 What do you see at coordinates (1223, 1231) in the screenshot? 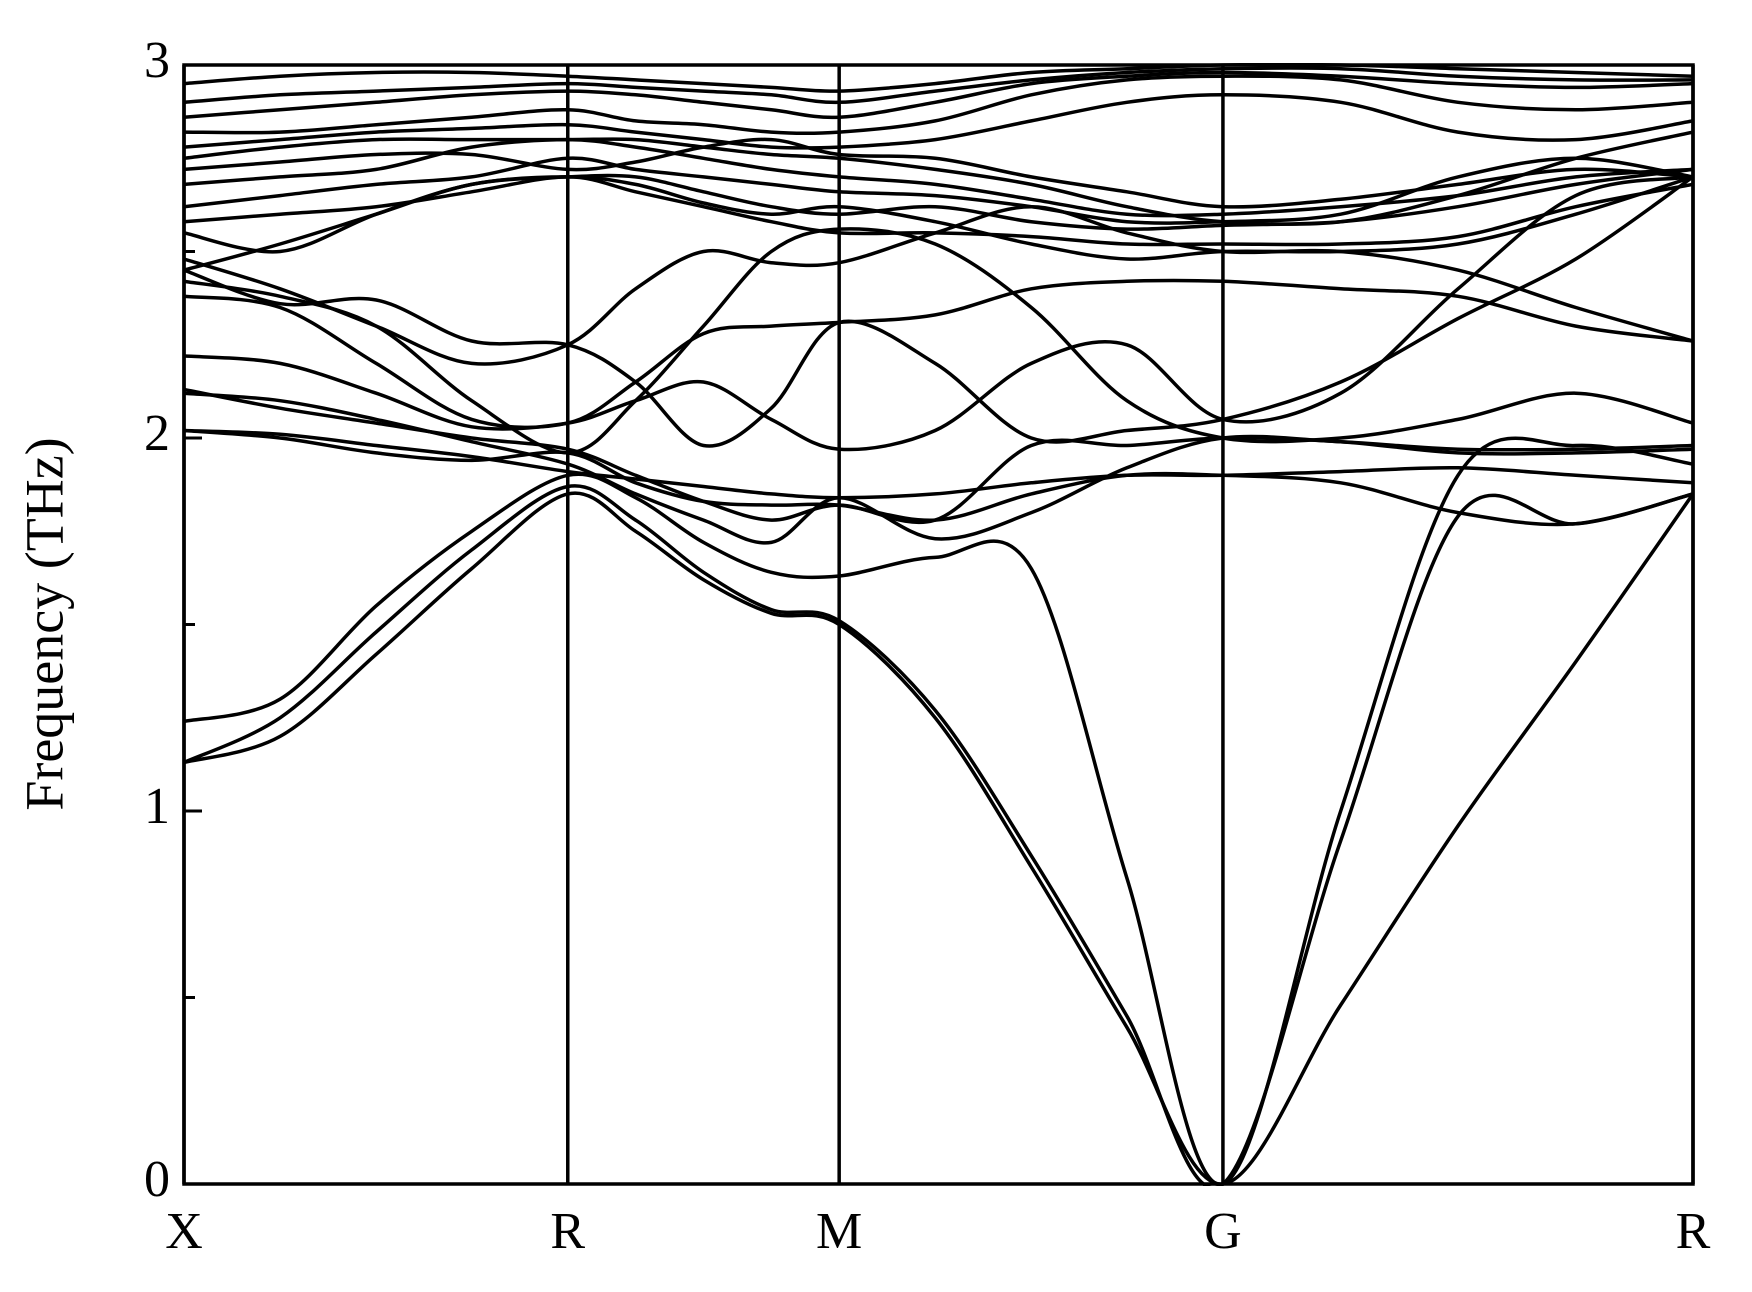
I see `x-tick-label: G` at bounding box center [1223, 1231].